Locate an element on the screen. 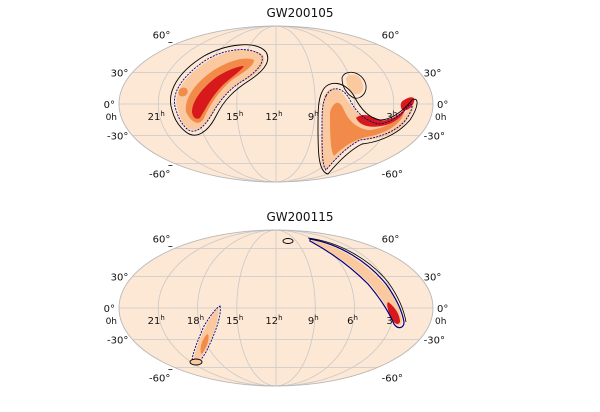 This screenshot has width=600, height=412. panel-title: GW200105 is located at coordinates (300, 13).